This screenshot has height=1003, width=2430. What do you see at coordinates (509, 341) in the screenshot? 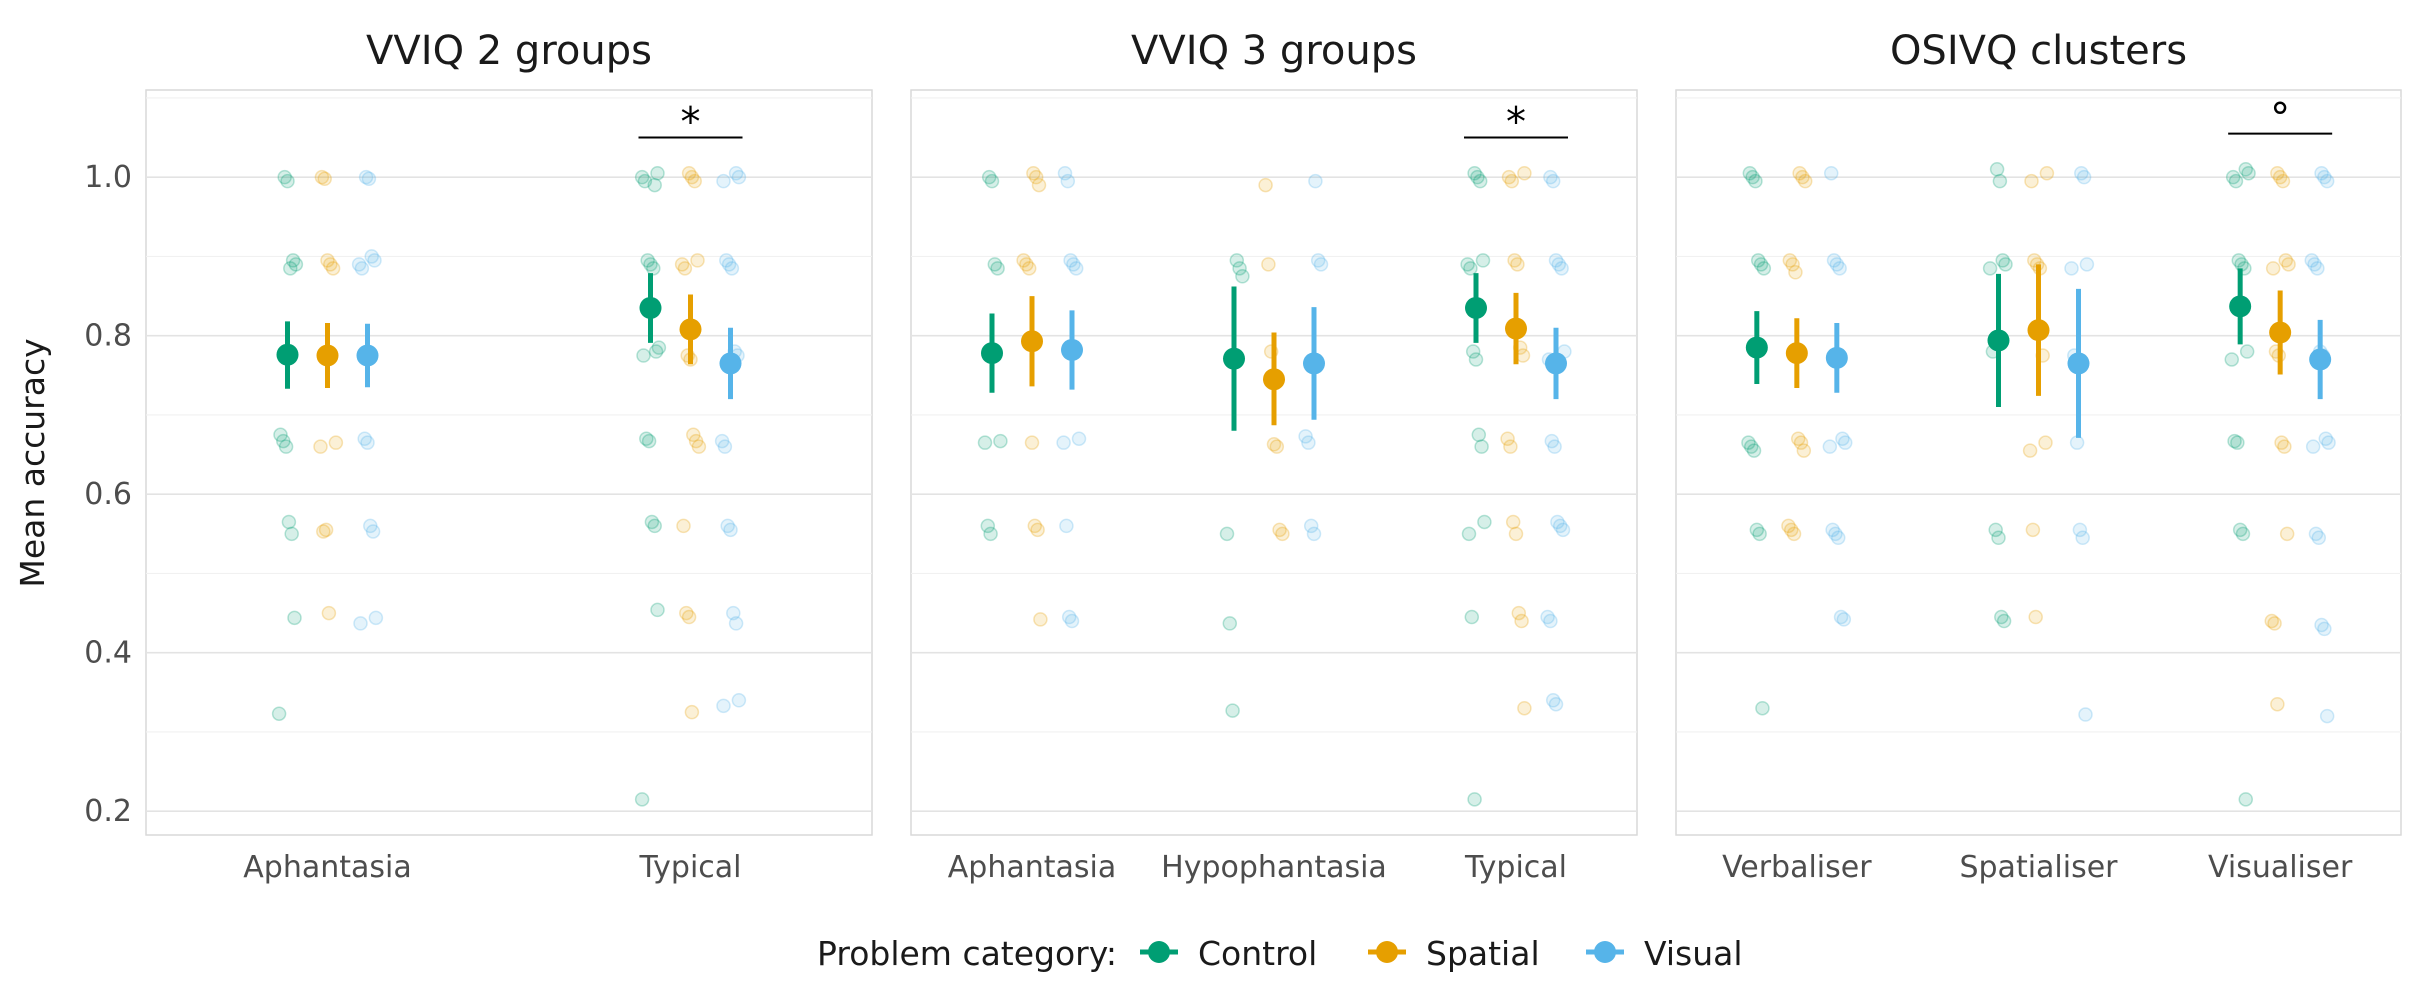
I see `summary-spatial` at bounding box center [509, 341].